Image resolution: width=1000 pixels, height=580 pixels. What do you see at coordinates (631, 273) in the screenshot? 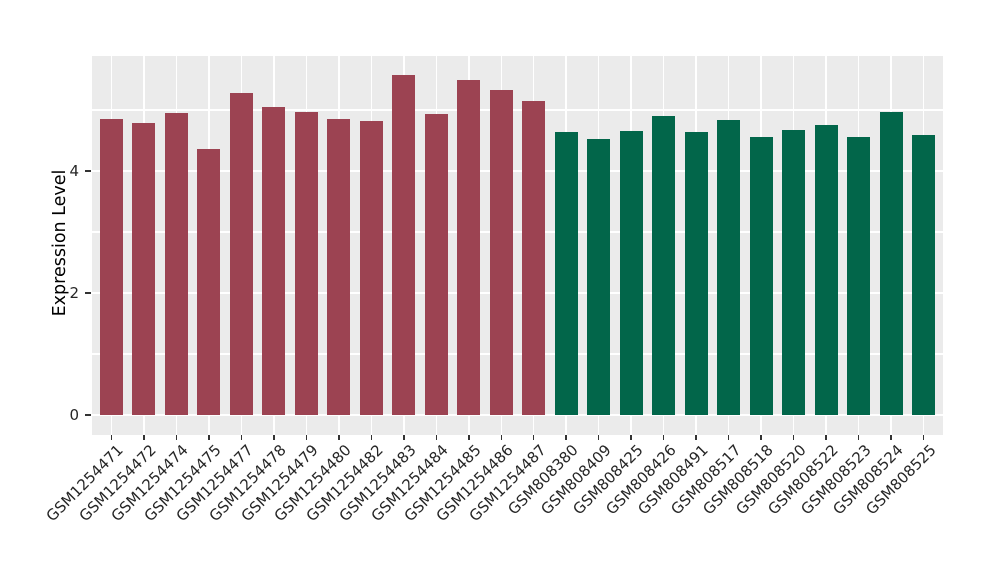
I see `bar-GSM808425` at bounding box center [631, 273].